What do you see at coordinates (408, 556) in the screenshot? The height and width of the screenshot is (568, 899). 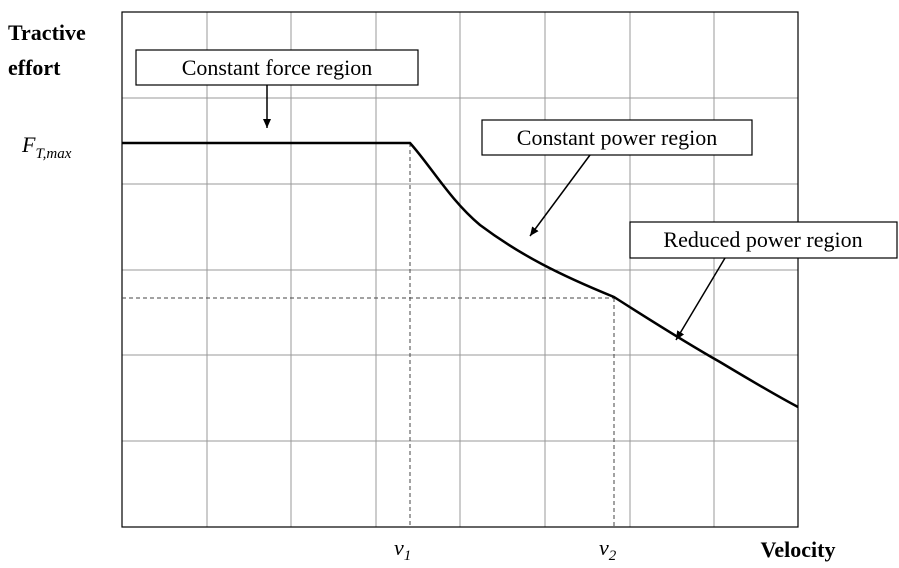 I see `x-marker-sub: 1` at bounding box center [408, 556].